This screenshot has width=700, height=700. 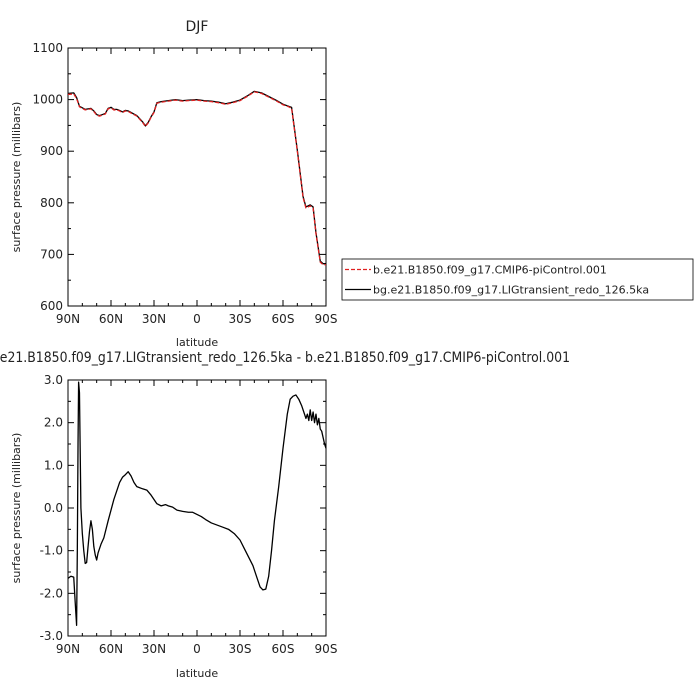 I want to click on bottom-panel-y-tick-label: -3.0, so click(x=51, y=636).